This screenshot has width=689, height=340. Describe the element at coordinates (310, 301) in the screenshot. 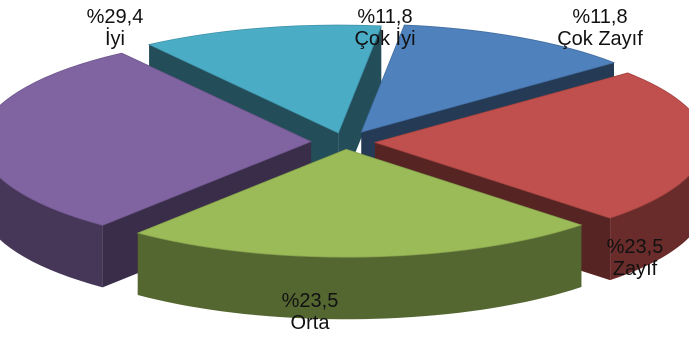

I see `slice-percent-orta: %23,5` at that location.